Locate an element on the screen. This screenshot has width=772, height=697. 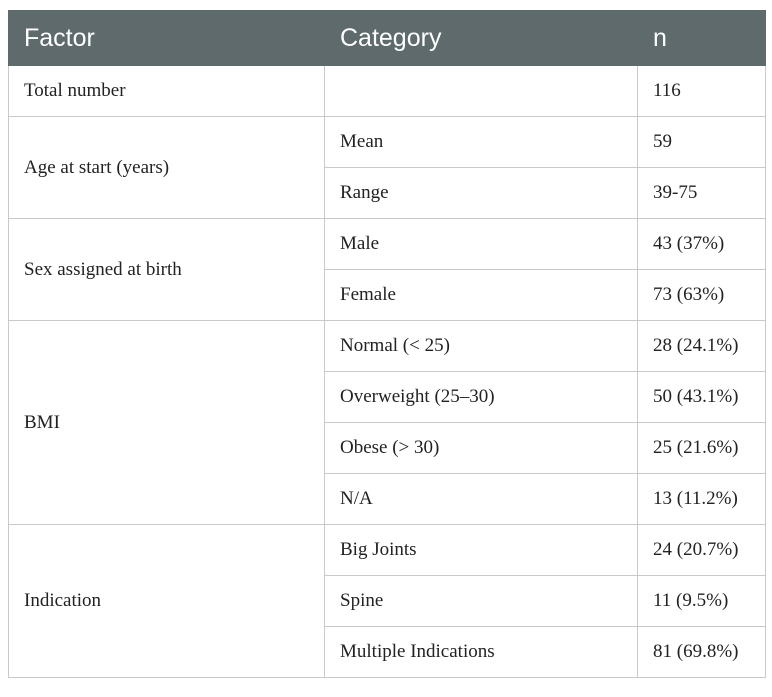
table-row: Age at start (years) Mean 59 is located at coordinates (387, 167).